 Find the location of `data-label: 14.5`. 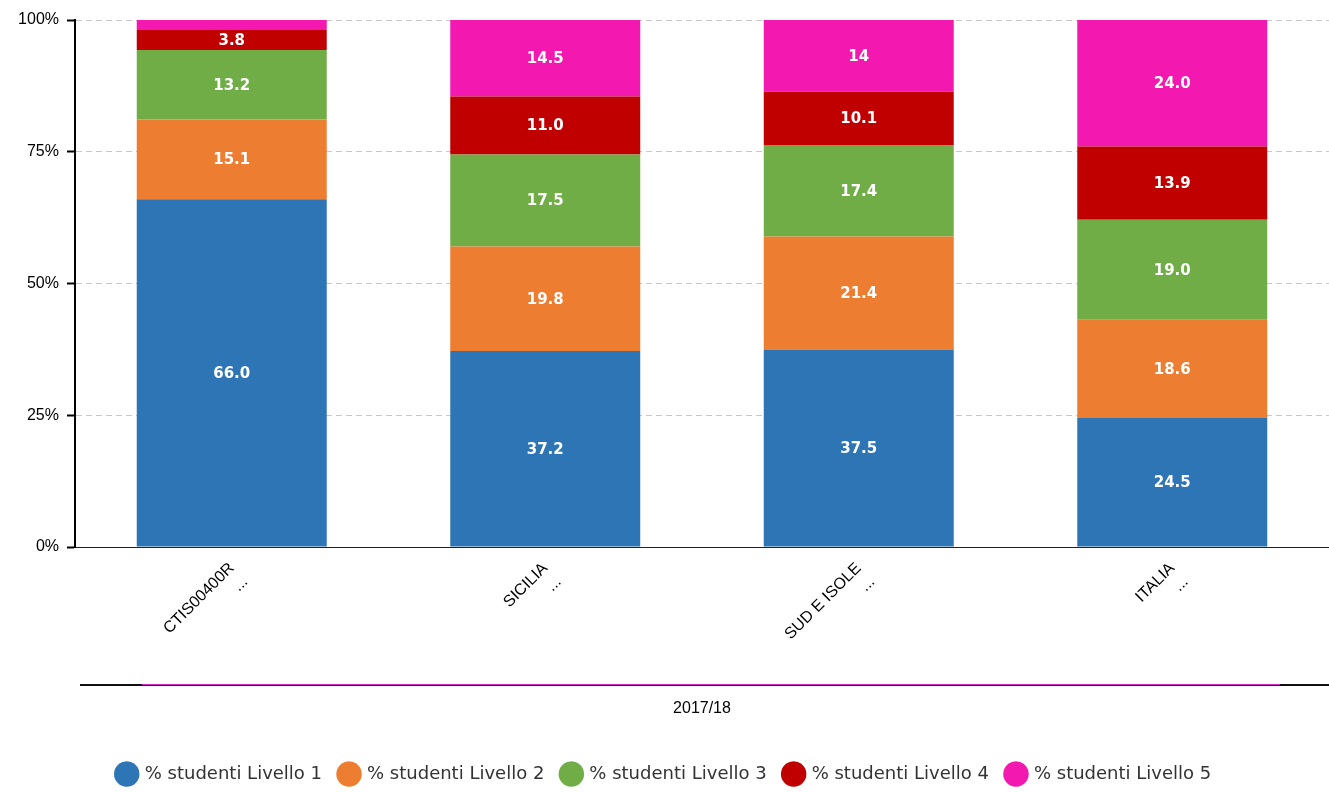

data-label: 14.5 is located at coordinates (545, 58).